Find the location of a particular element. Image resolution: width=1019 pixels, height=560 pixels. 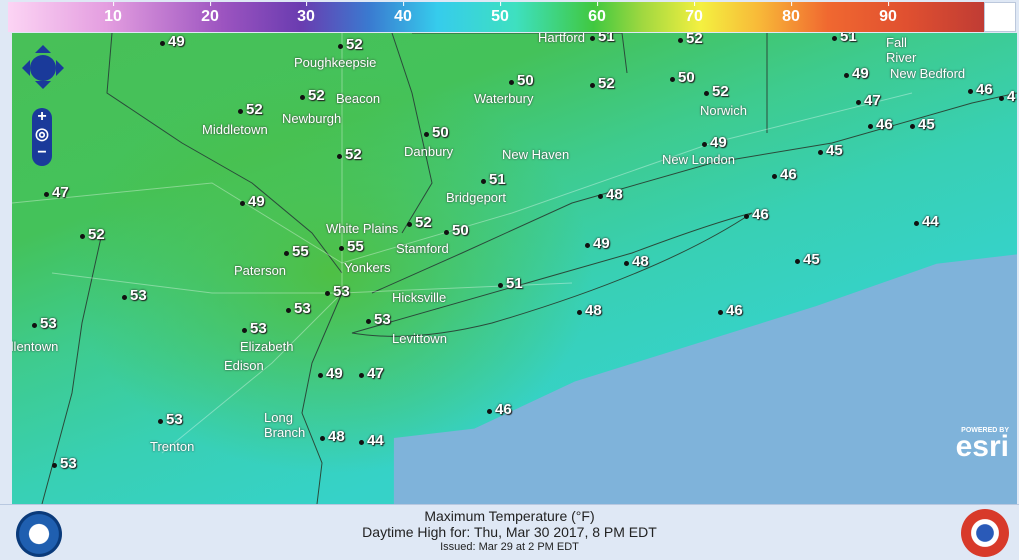

city-label: New Bedford is located at coordinates (928, 73).